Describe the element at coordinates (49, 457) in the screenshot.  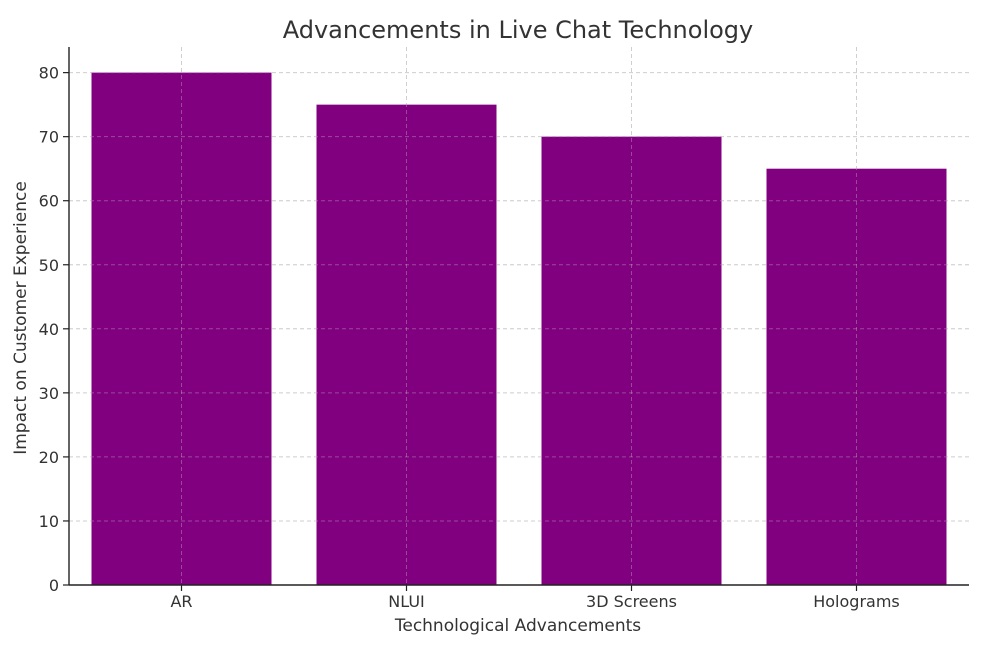
I see `y-tick-label: 20` at that location.